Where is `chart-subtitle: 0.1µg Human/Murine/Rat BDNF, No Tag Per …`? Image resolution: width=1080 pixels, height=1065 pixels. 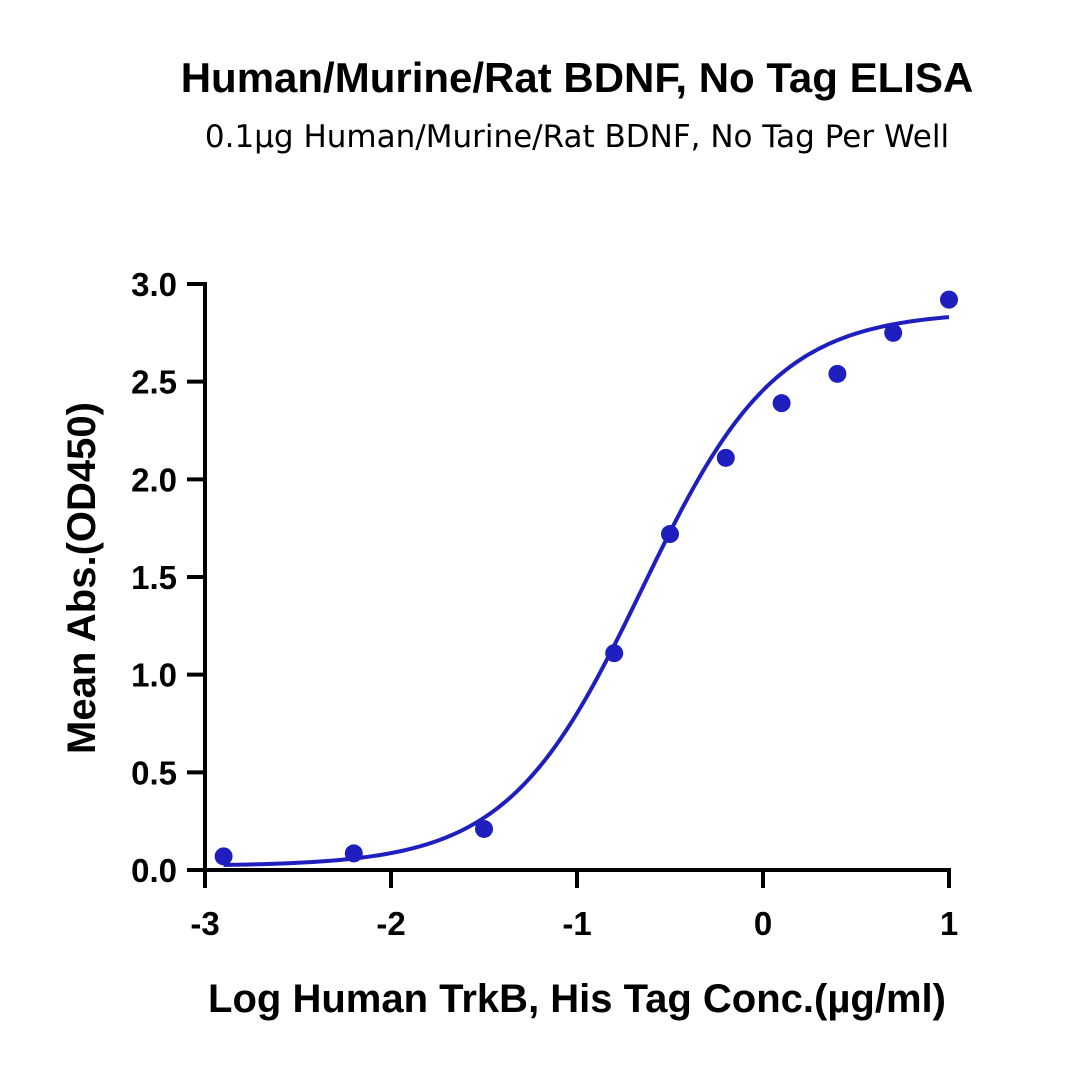 chart-subtitle: 0.1µg Human/Murine/Rat BDNF, No Tag Per … is located at coordinates (577, 137).